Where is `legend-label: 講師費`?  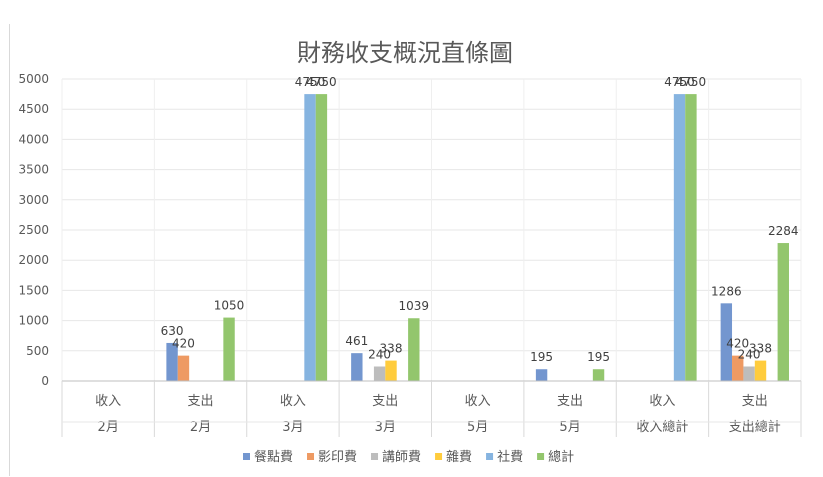
legend-label: 講師費 is located at coordinates (401, 457).